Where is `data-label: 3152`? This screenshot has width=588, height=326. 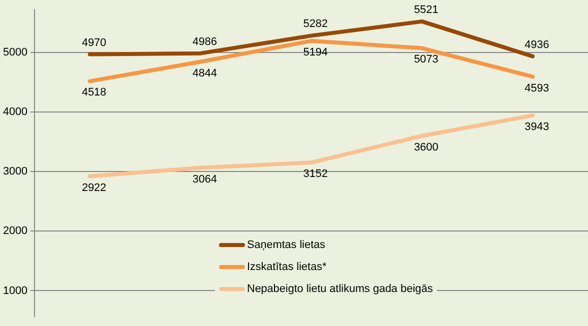 data-label: 3152 is located at coordinates (315, 174).